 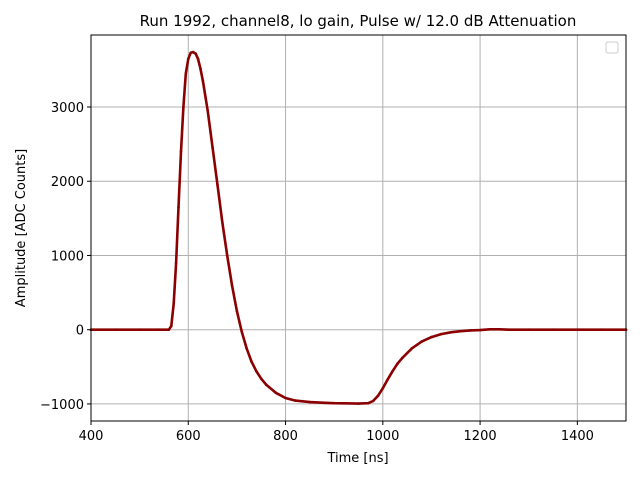 What do you see at coordinates (62, 405) in the screenshot?
I see `y-tick-label: −1000` at bounding box center [62, 405].